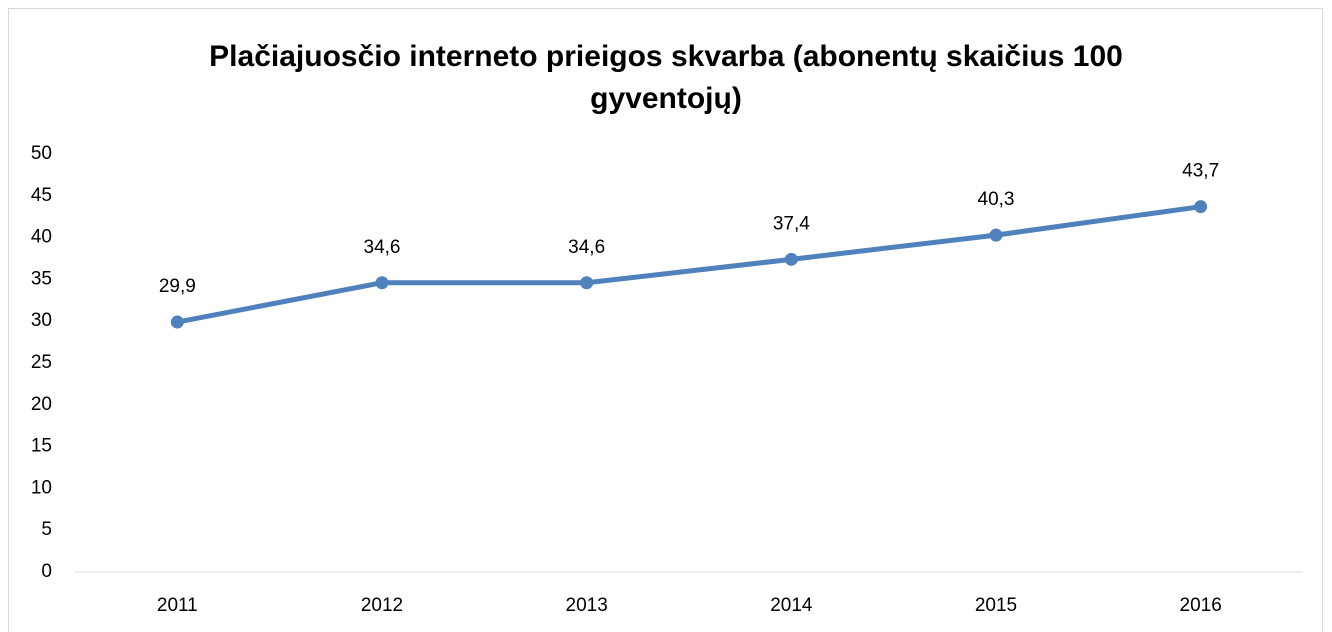 The image size is (1332, 632). Describe the element at coordinates (689, 264) in the screenshot. I see `line` at that location.